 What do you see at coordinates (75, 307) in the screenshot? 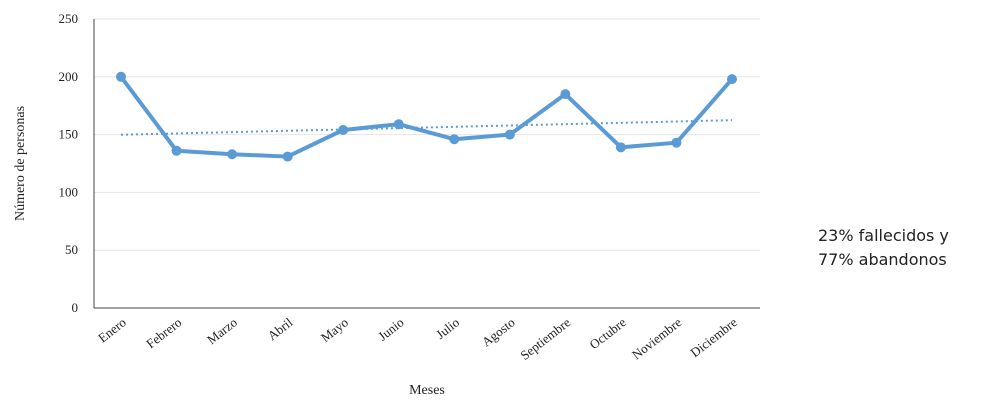
I see `y-tick-label: 0` at bounding box center [75, 307].